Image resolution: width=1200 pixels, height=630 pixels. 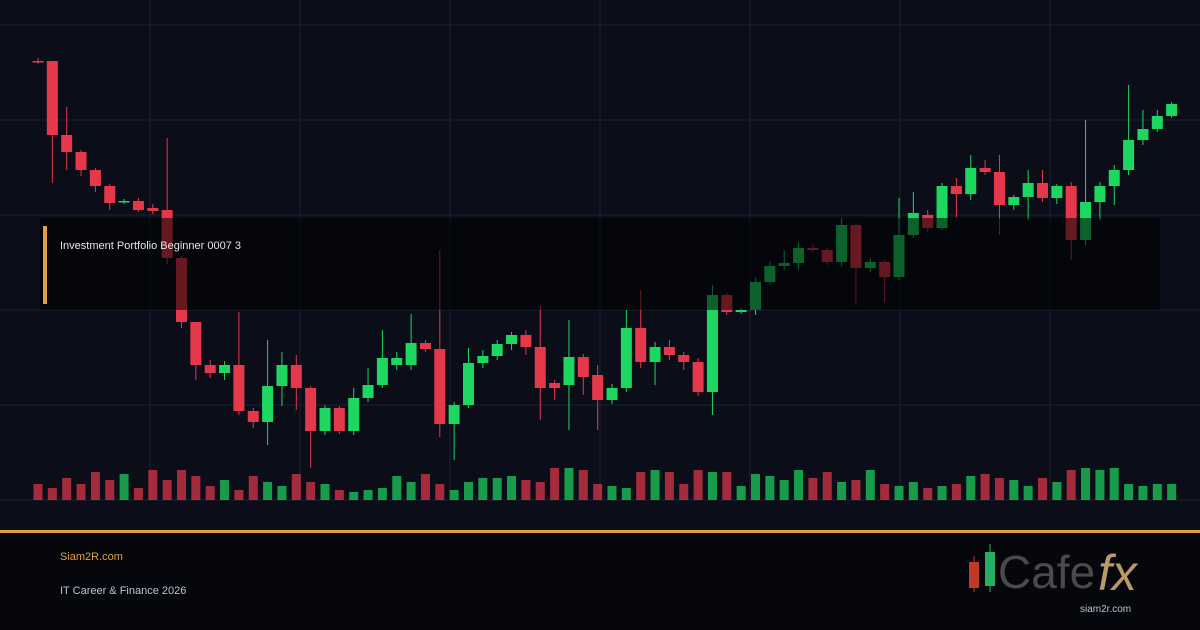 I want to click on footer-tagline: IT Career & Finance 2026, so click(x=123, y=591).